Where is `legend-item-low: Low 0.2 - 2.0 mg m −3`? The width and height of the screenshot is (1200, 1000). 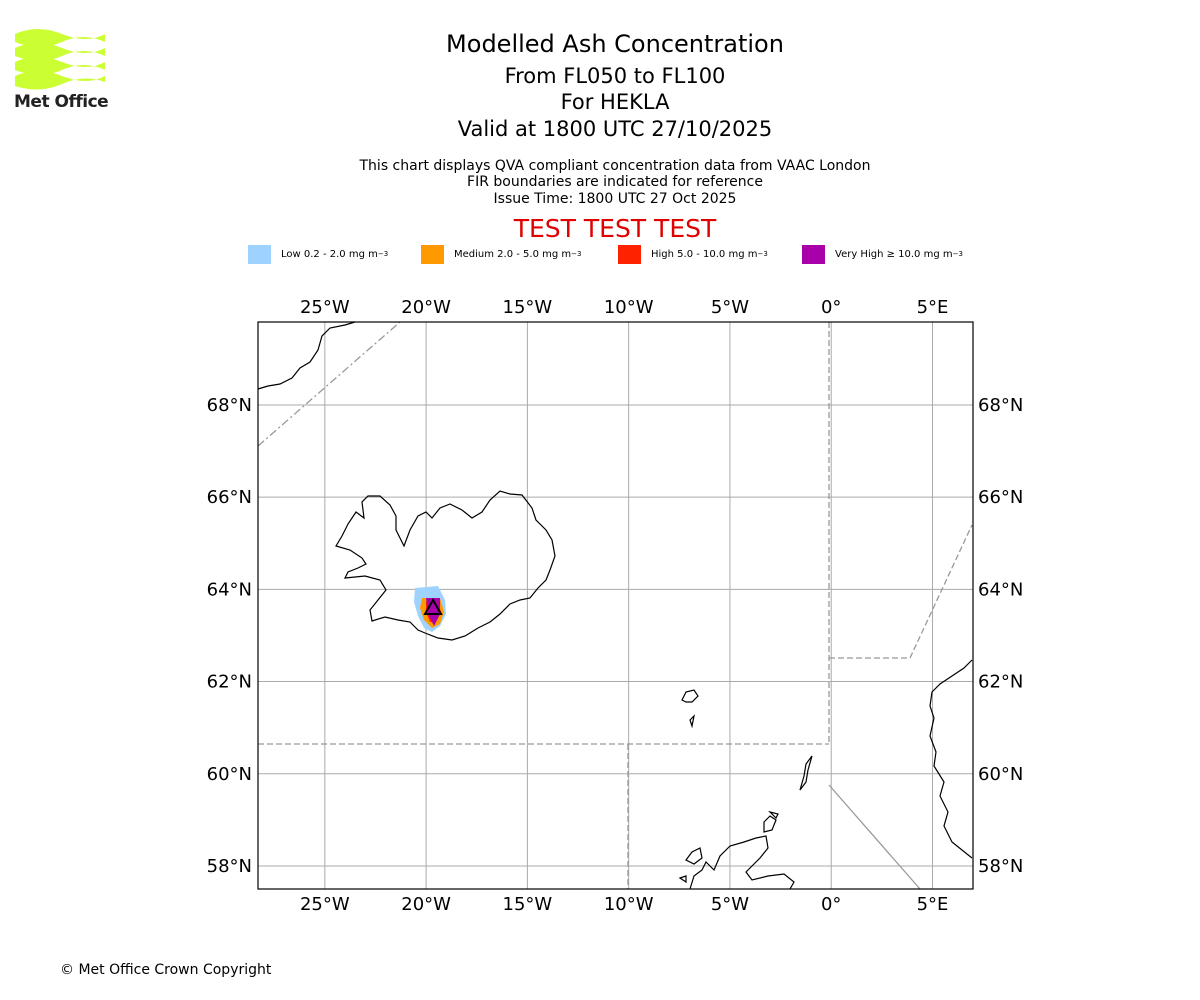
legend-item-low: Low 0.2 - 2.0 mg m −3 is located at coordinates (318, 254).